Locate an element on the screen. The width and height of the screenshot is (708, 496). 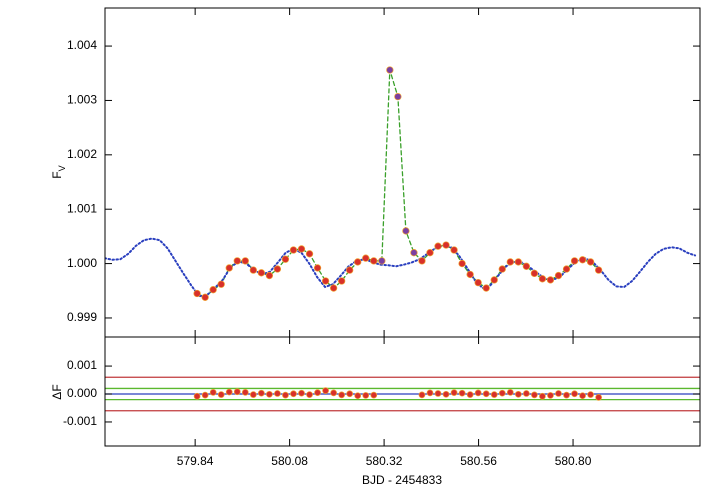
x-tick-label: 579.84 is located at coordinates (195, 461).